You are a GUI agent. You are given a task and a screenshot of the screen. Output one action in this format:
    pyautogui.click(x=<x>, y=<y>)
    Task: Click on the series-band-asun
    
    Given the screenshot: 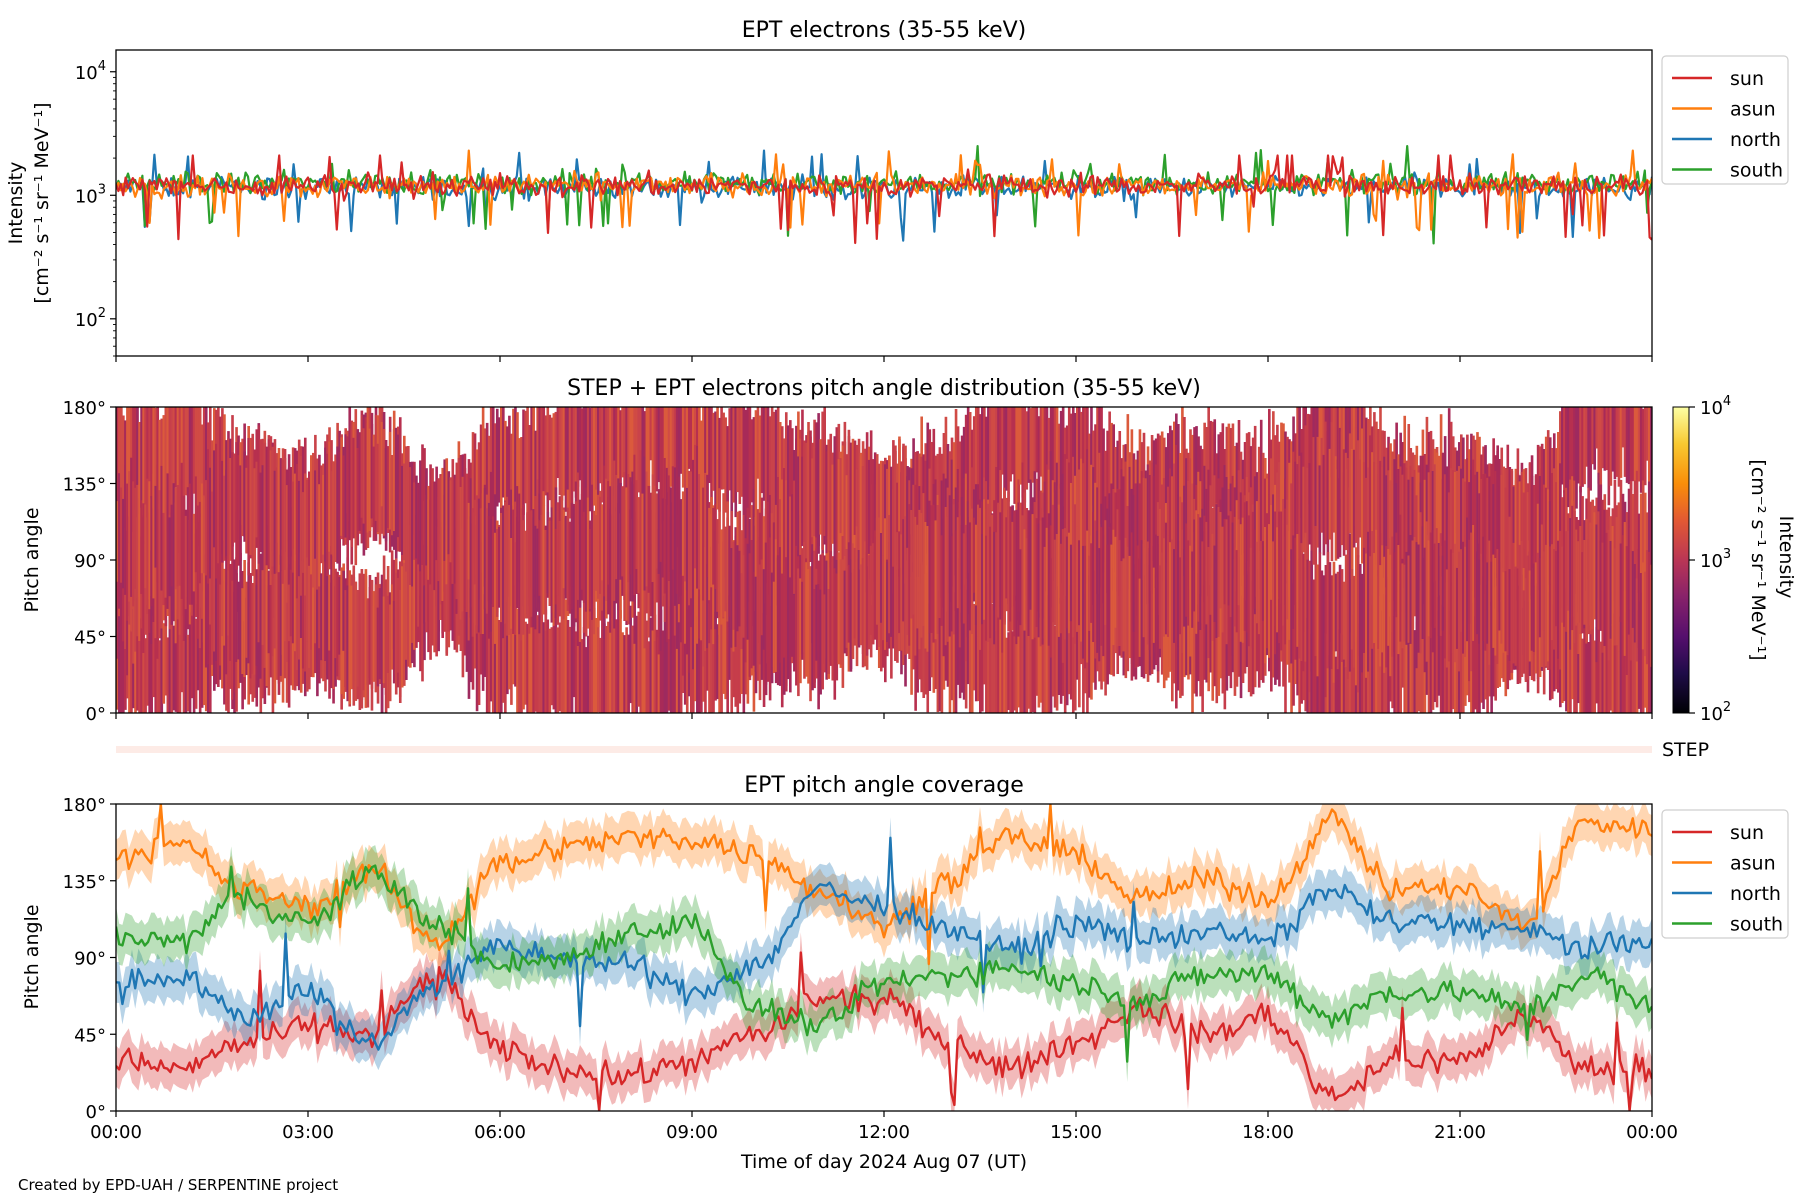 What is the action you would take?
    pyautogui.click(x=884, y=894)
    